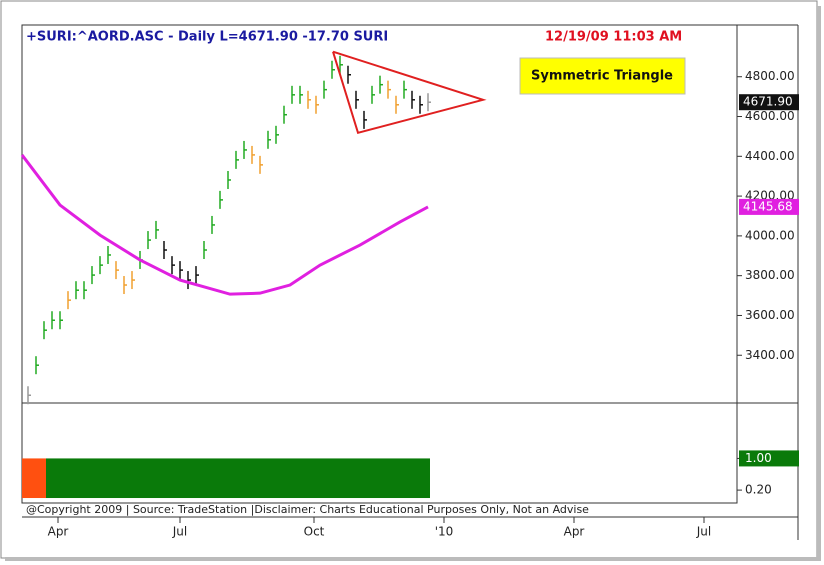 The width and height of the screenshot is (824, 565). What do you see at coordinates (770, 275) in the screenshot?
I see `y-tick-label: 3800.00` at bounding box center [770, 275].